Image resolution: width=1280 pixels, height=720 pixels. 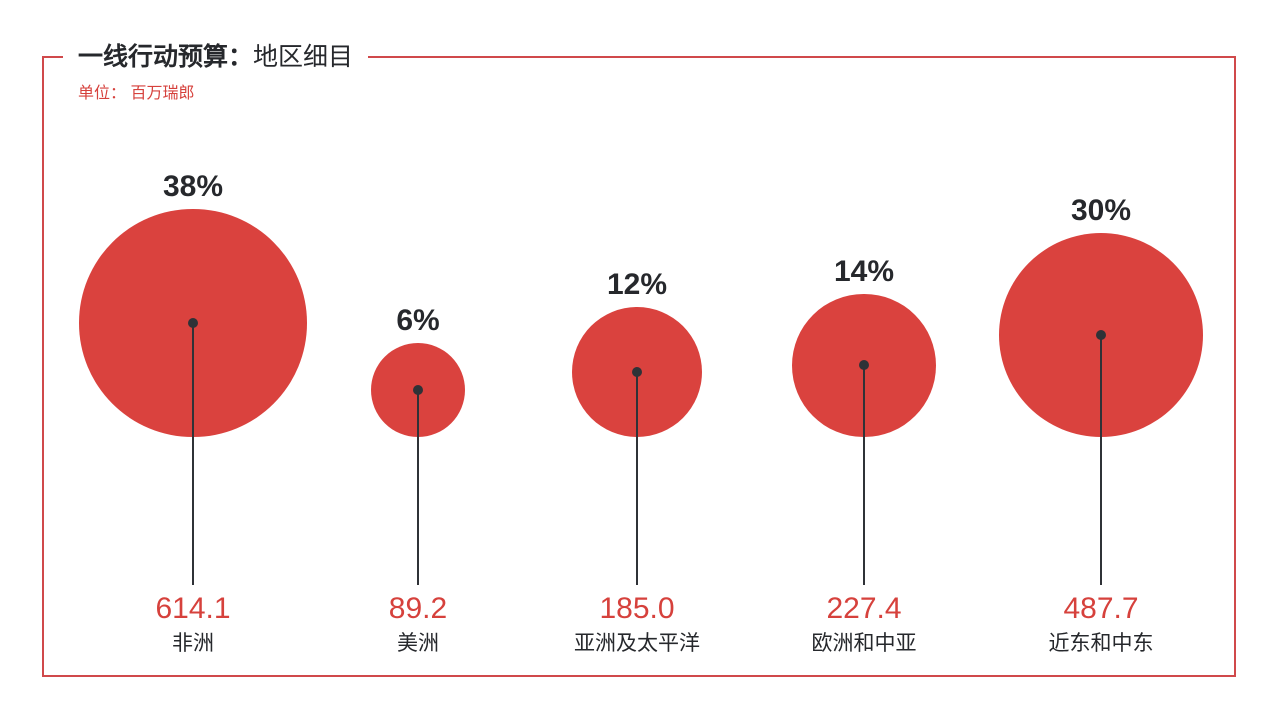 I want to click on chart-title: 一线行动预算：地区细目, so click(x=216, y=57).